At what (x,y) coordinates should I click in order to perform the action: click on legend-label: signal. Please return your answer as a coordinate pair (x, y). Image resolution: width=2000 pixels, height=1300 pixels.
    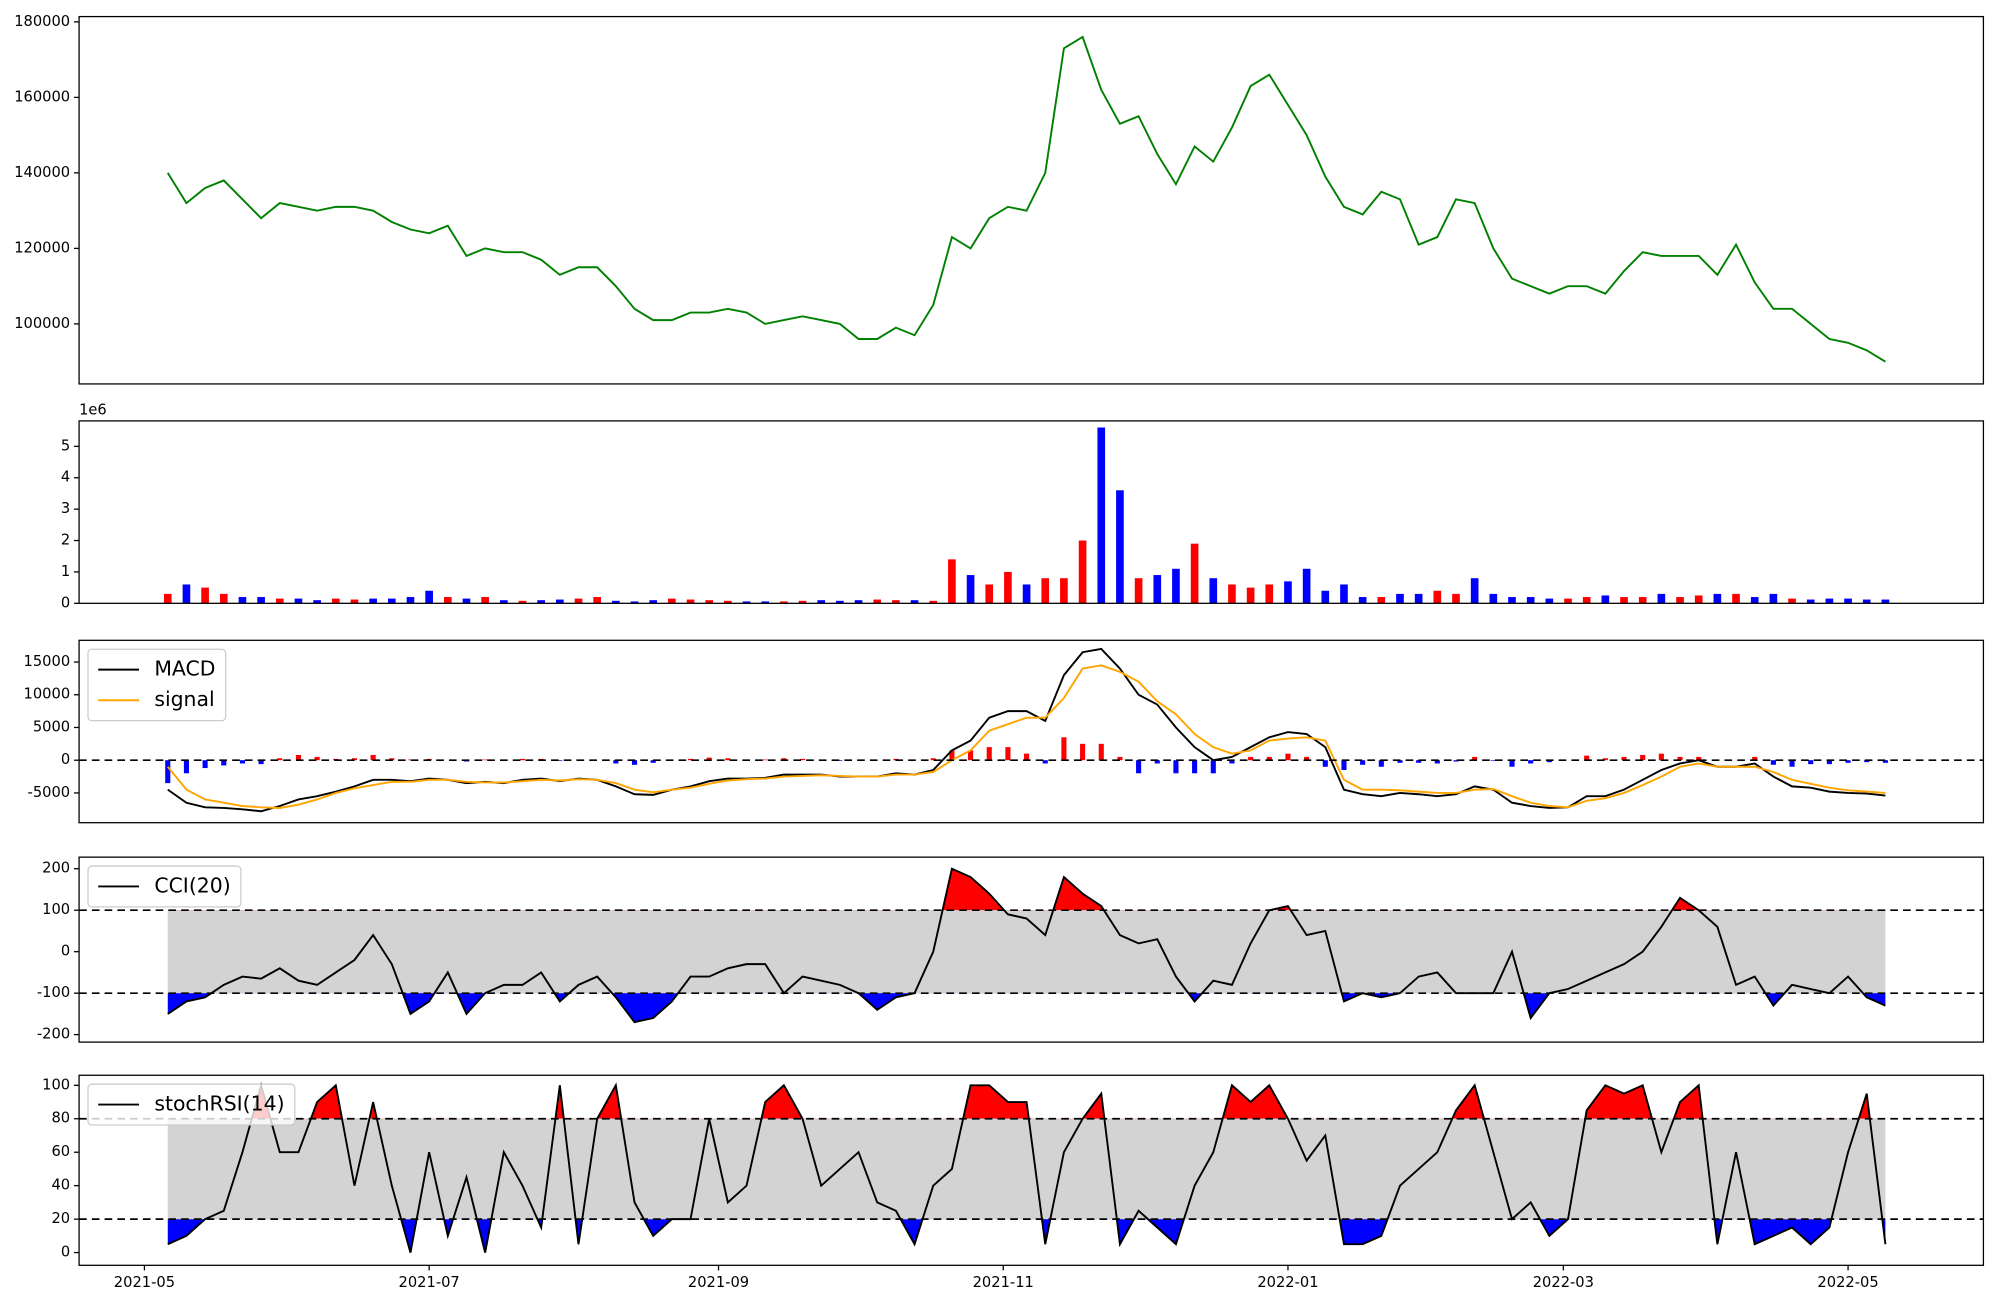
    Looking at the image, I should click on (184, 699).